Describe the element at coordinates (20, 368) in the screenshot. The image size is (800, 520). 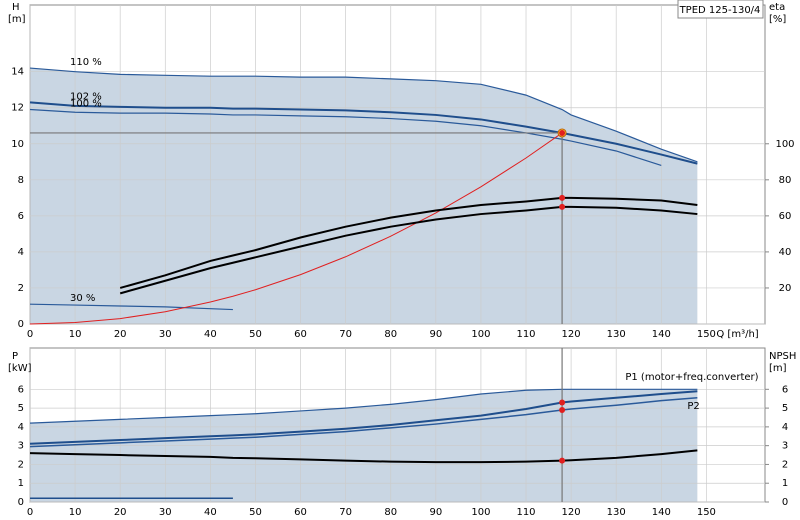
I see `y-axis-unit: [kW]` at that location.